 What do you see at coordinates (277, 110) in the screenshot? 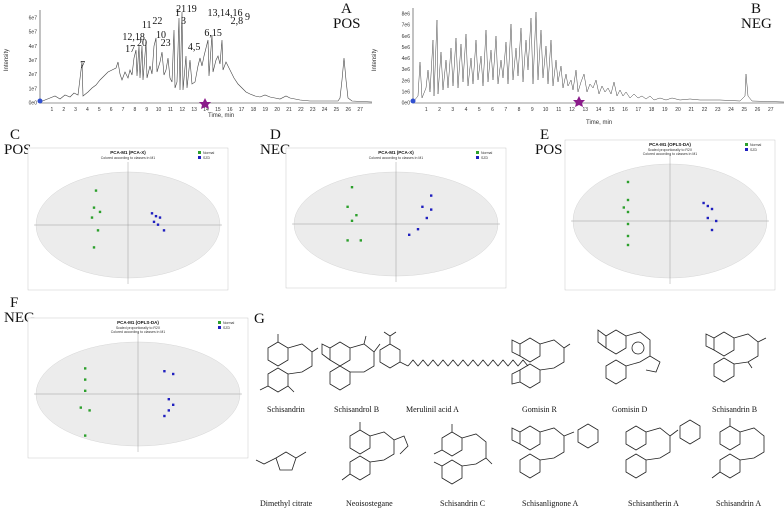
I see `A-xtick: 20` at bounding box center [277, 110].